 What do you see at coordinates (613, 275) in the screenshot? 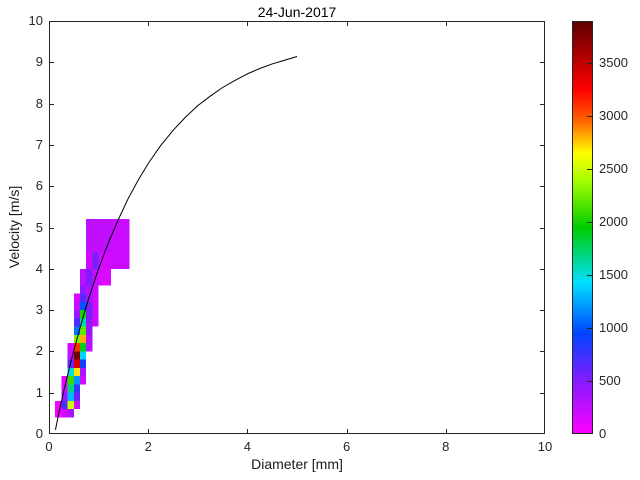
I see `colorbar-tick-label: 1500` at bounding box center [613, 275].